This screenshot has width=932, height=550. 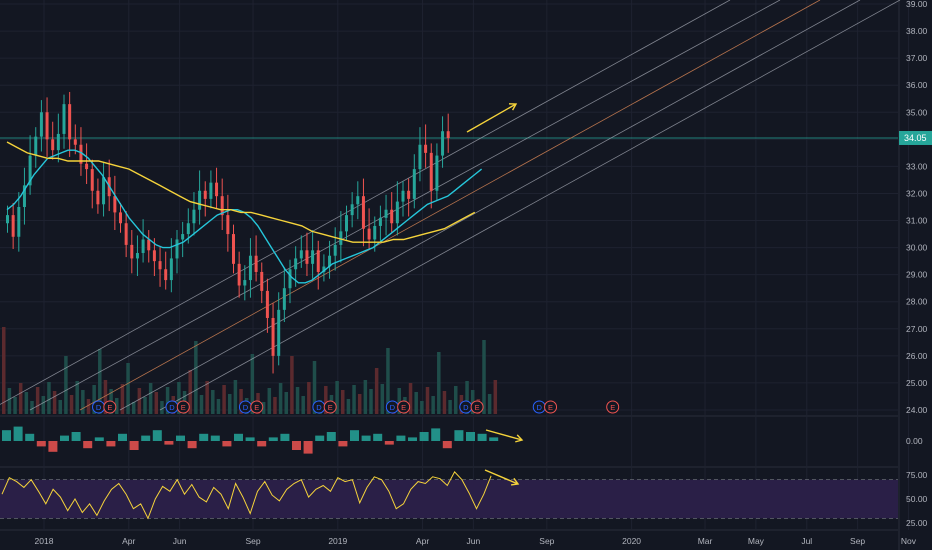 What do you see at coordinates (917, 31) in the screenshot?
I see `y-tick-label: 38.00` at bounding box center [917, 31].